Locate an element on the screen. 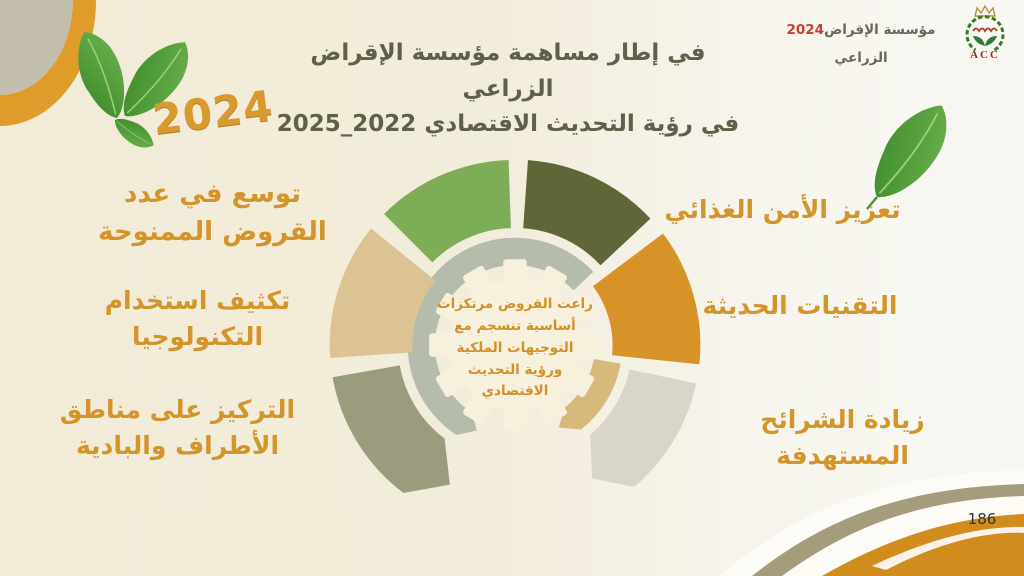  gear-hub-teeth is located at coordinates (515, 345).